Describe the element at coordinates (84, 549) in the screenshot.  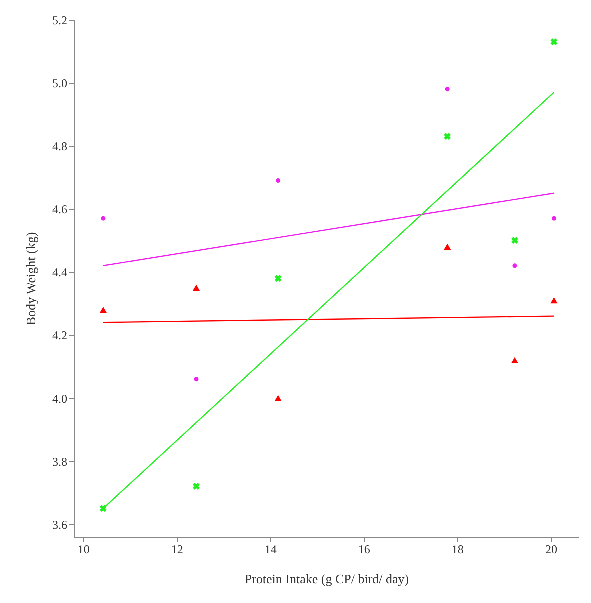
I see `x-tick-label: 10` at that location.